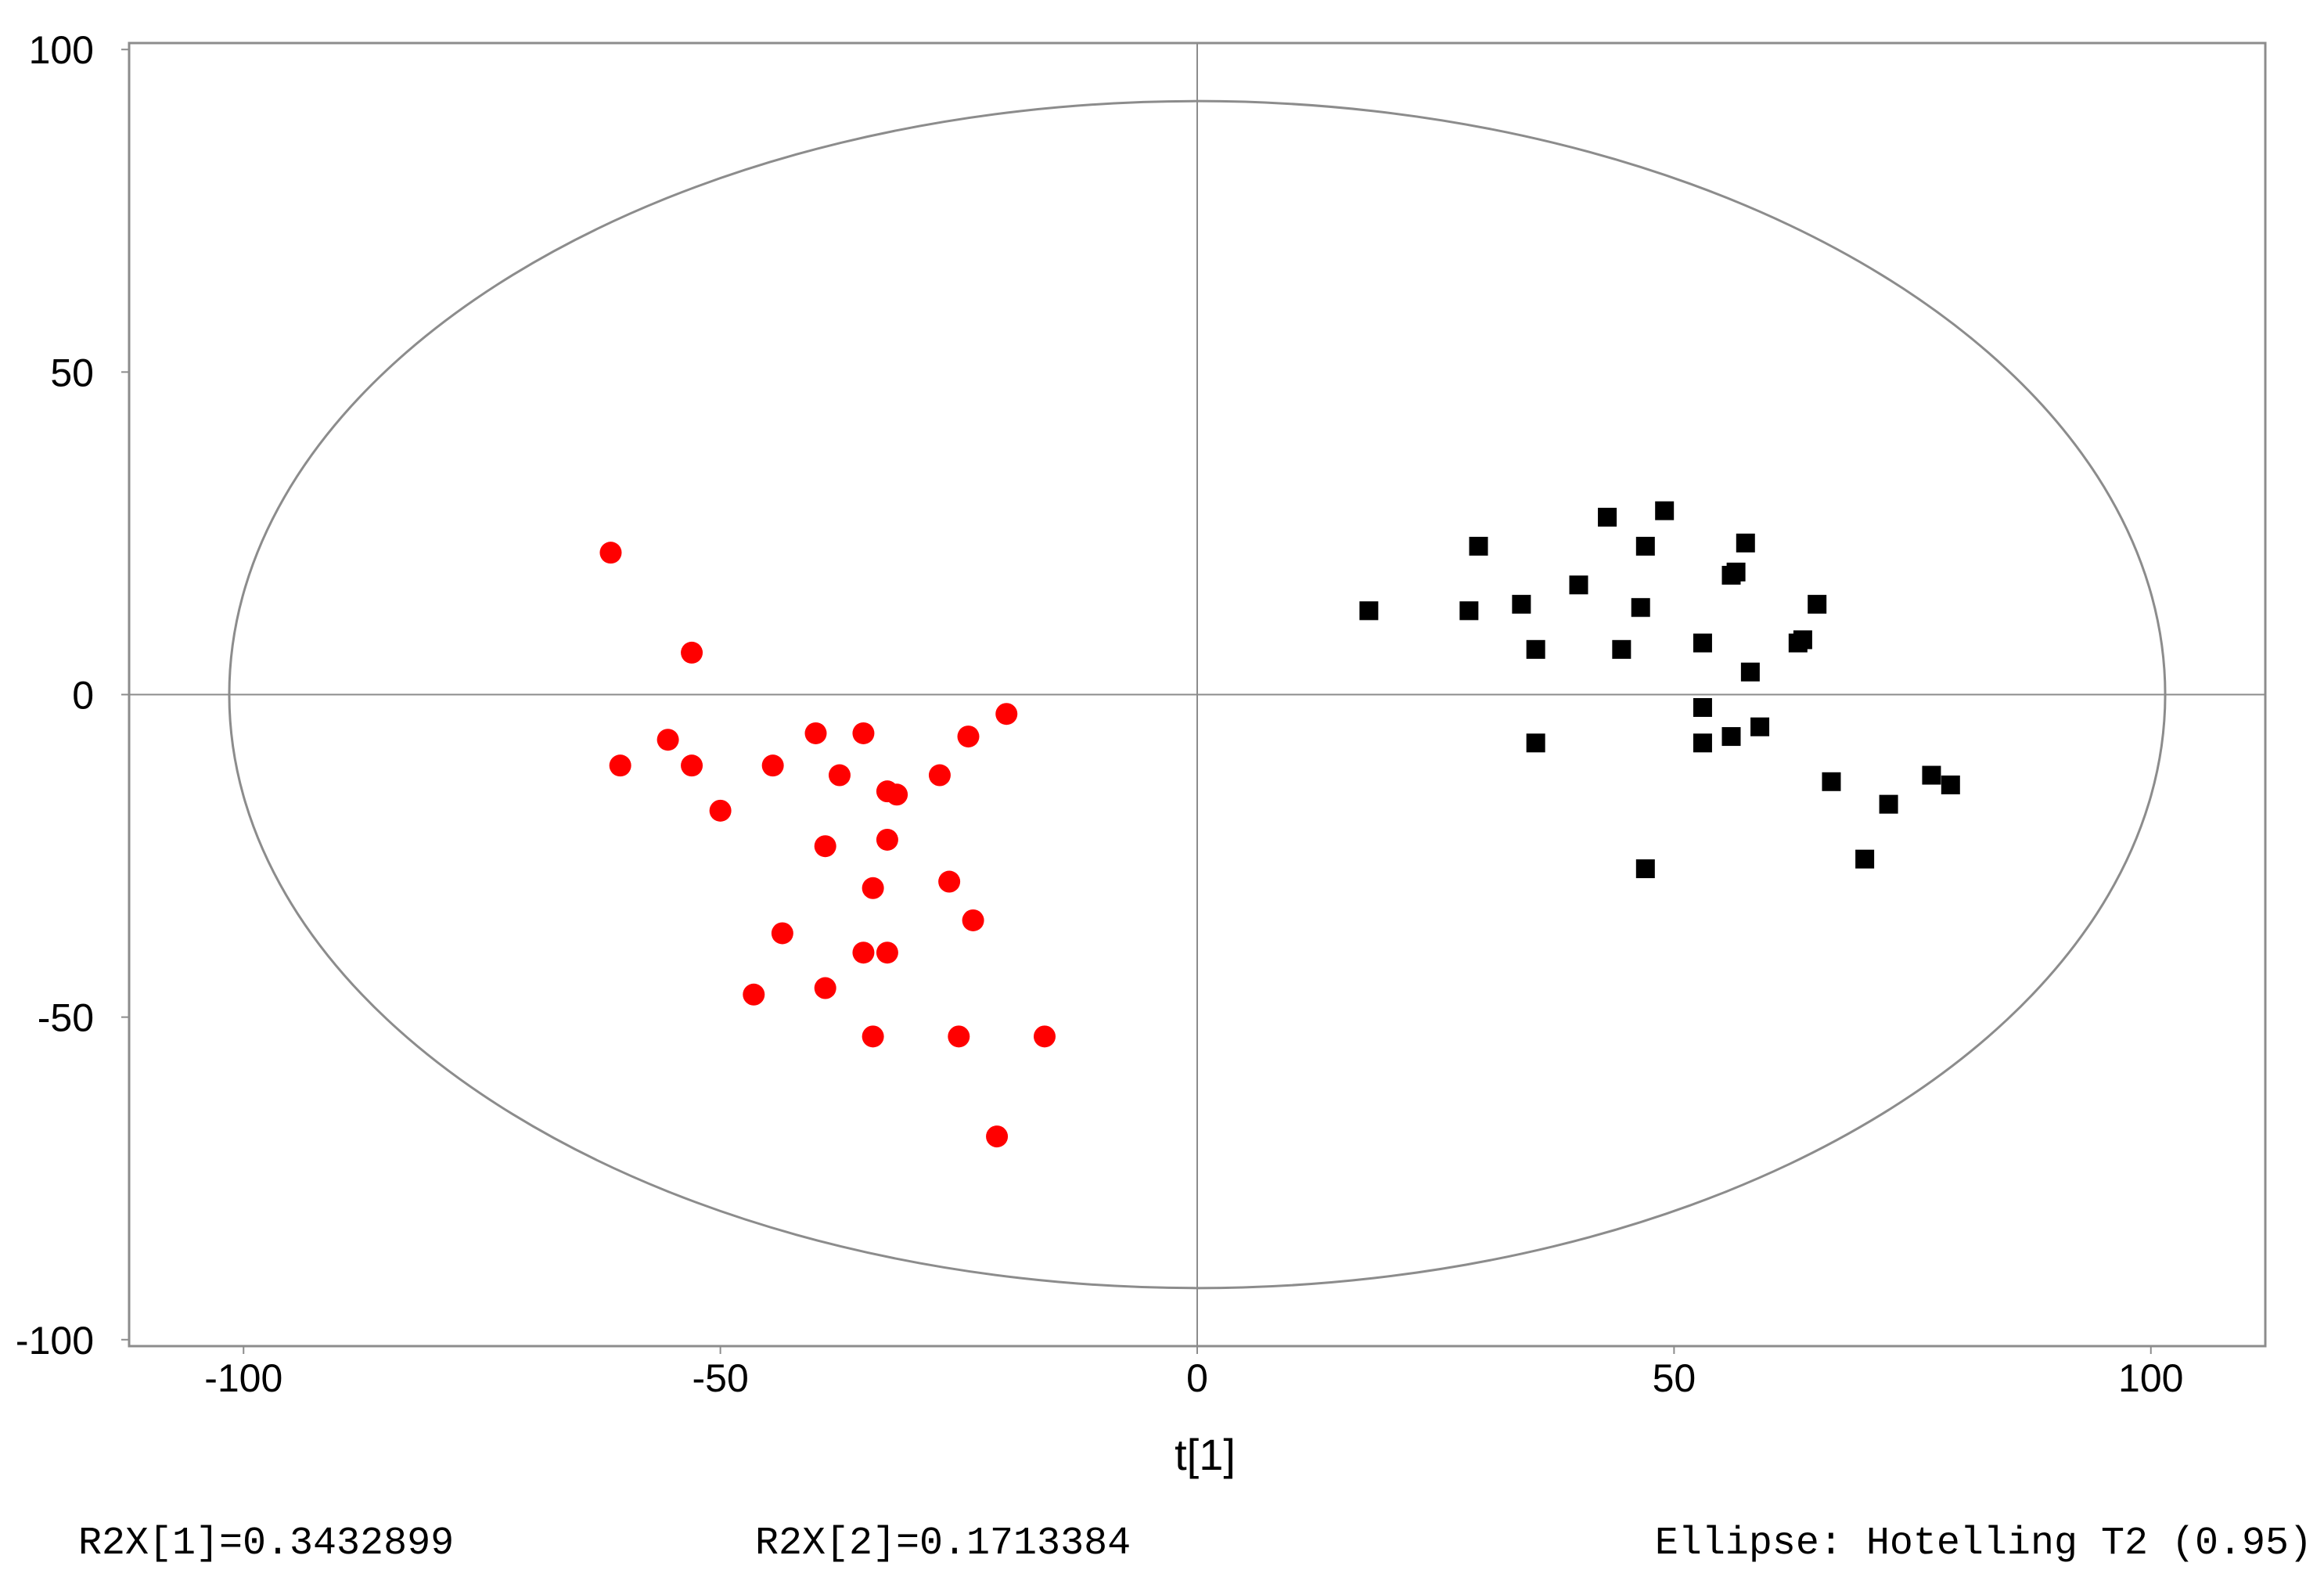 Image resolution: width=2324 pixels, height=1577 pixels. Describe the element at coordinates (1983, 1543) in the screenshot. I see `ellipse-label: Ellipse: Hotelling T2 (0.95)` at that location.